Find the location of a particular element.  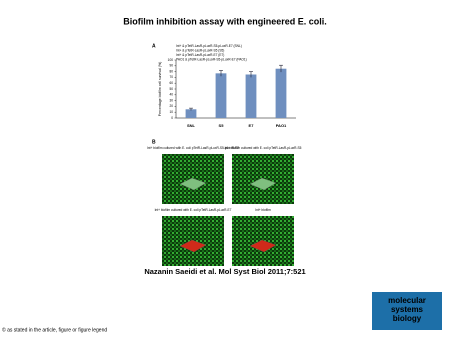

panel-label: B is located at coordinates (154, 142).